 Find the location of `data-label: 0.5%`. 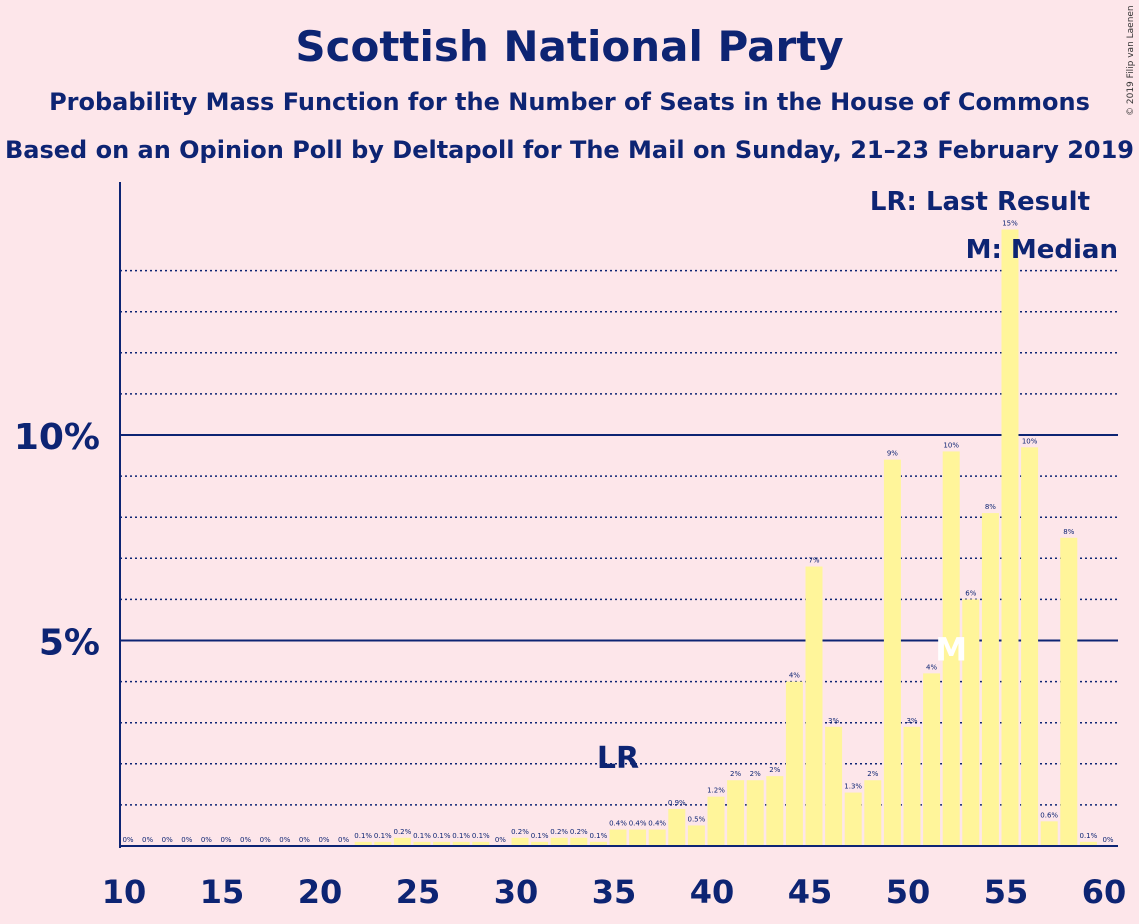

data-label: 0.5% is located at coordinates (697, 819).